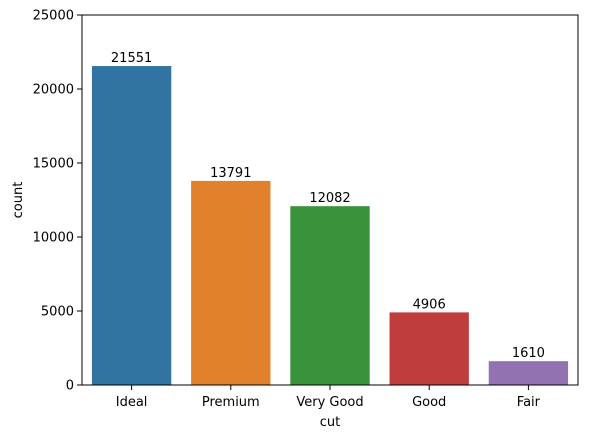 This screenshot has width=589, height=438. What do you see at coordinates (230, 173) in the screenshot?
I see `data-label: 13791` at bounding box center [230, 173].